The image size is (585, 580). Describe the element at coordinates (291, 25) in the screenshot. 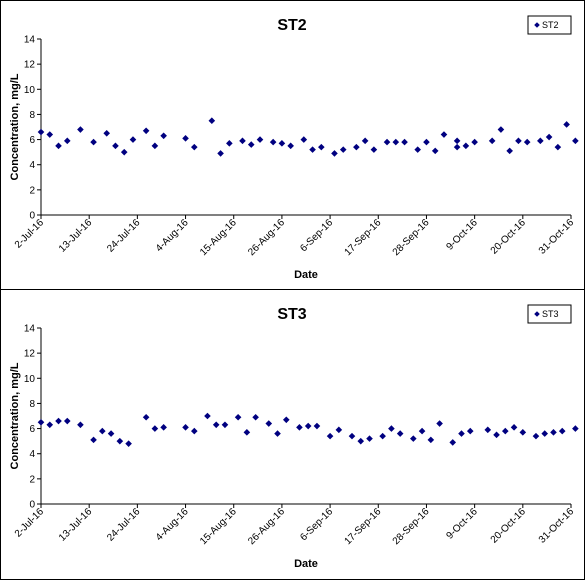

I see `chart-title: ST2` at that location.